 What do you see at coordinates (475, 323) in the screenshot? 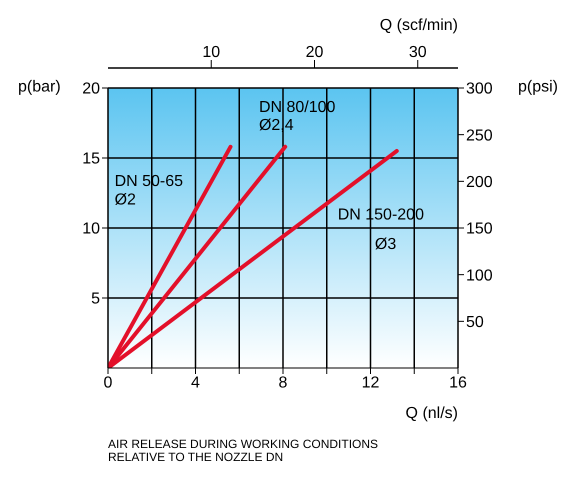
I see `y2-tick-label: 50` at bounding box center [475, 323].